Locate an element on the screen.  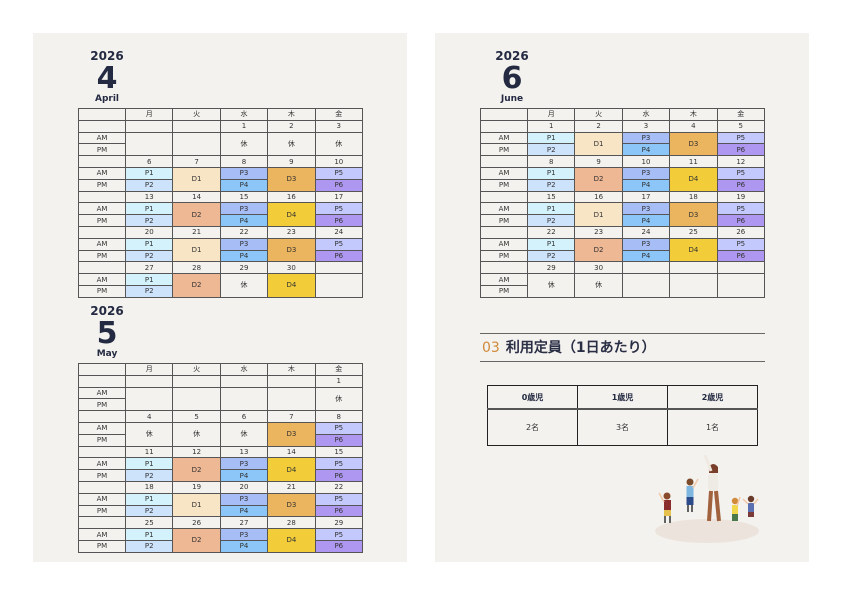
date-cell: 11 is located at coordinates (693, 161).